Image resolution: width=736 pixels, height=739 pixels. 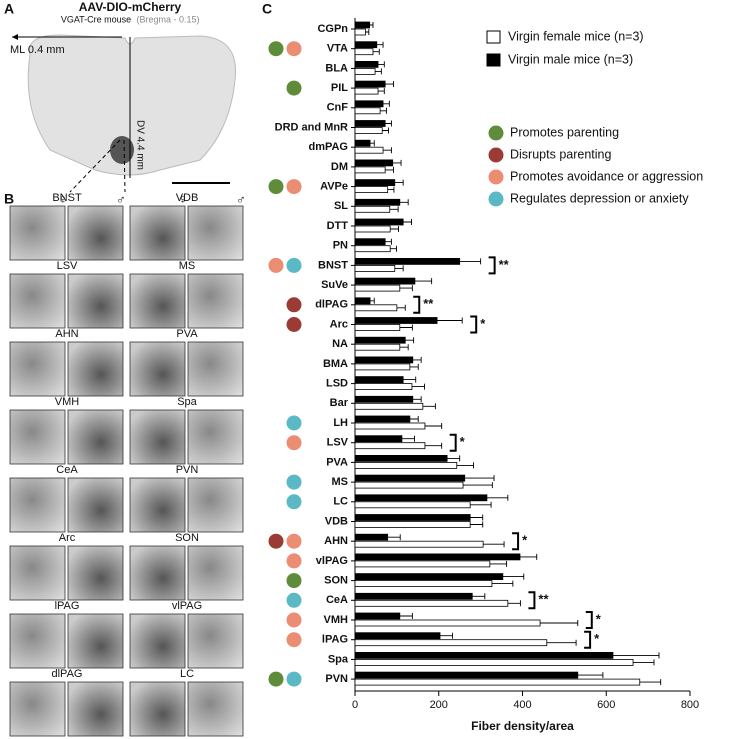 What do you see at coordinates (328, 147) in the screenshot?
I see `y-tick-label: dmPAG` at bounding box center [328, 147].